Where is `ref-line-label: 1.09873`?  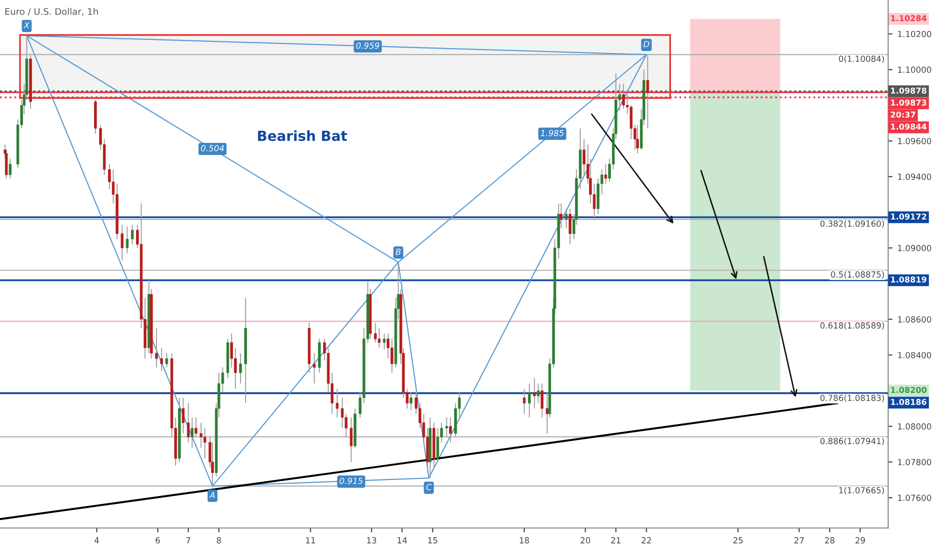 ref-line-label: 1.09873 is located at coordinates (908, 103).